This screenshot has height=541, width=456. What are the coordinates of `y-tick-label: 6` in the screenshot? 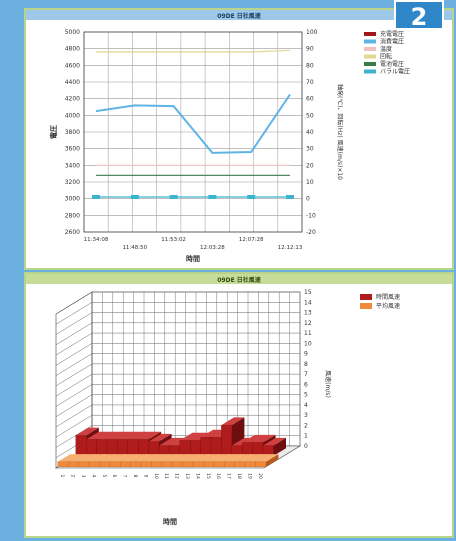 It's located at (306, 384).